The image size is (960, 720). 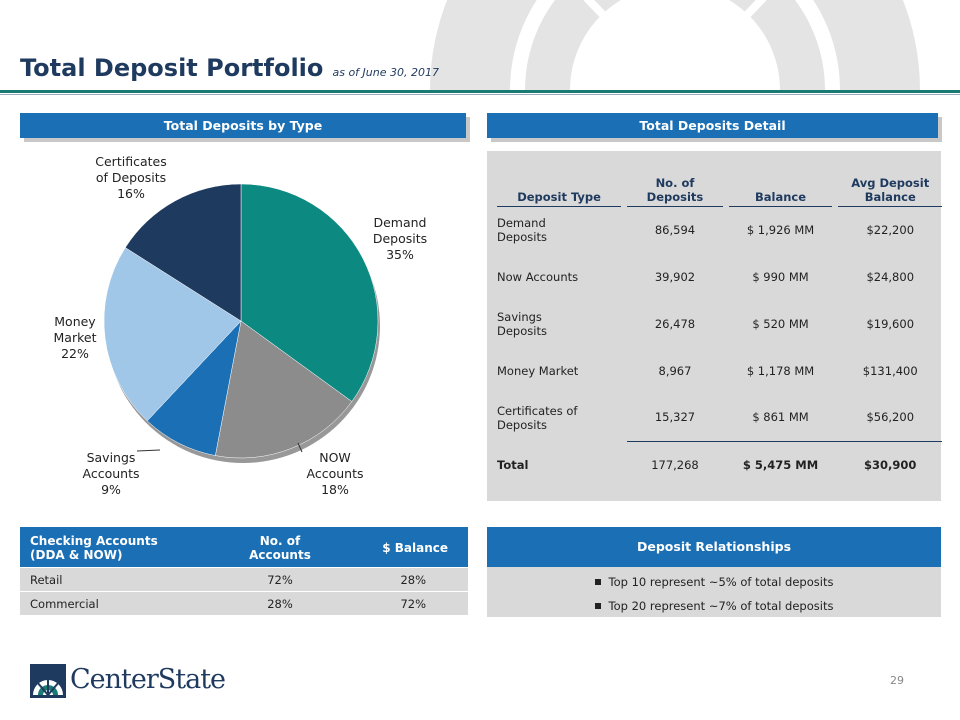 What do you see at coordinates (714, 547) in the screenshot?
I see `relationships-header: Deposit Relationships` at bounding box center [714, 547].